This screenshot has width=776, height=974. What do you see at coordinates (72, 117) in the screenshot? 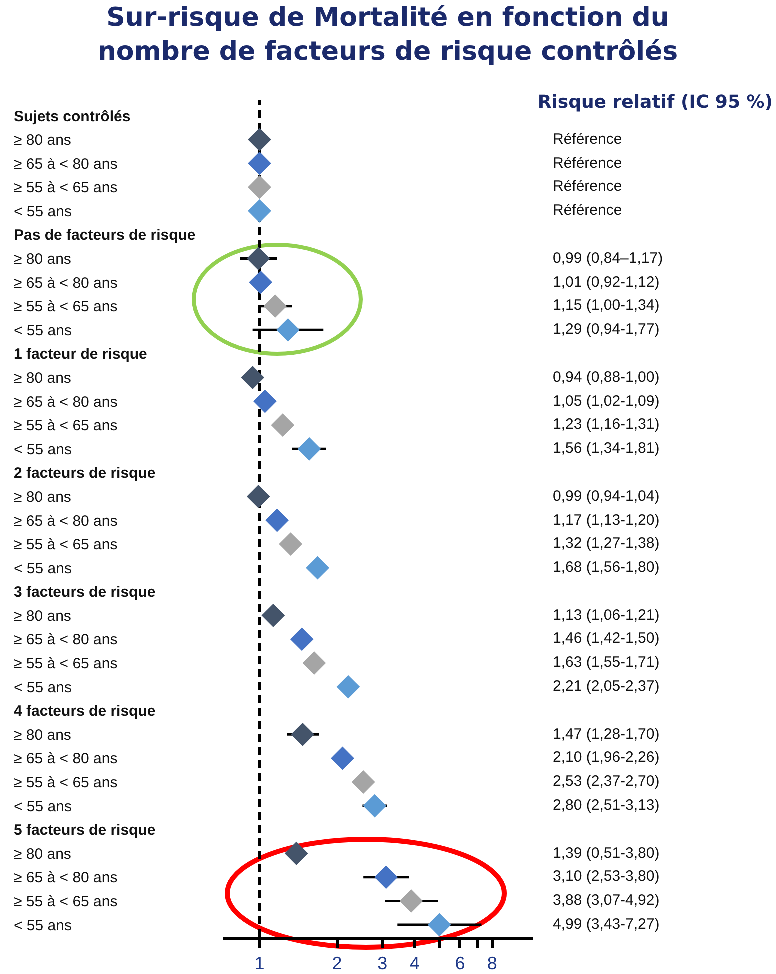
I see `y-tick-label: Sujets contrôlés` at bounding box center [72, 117].